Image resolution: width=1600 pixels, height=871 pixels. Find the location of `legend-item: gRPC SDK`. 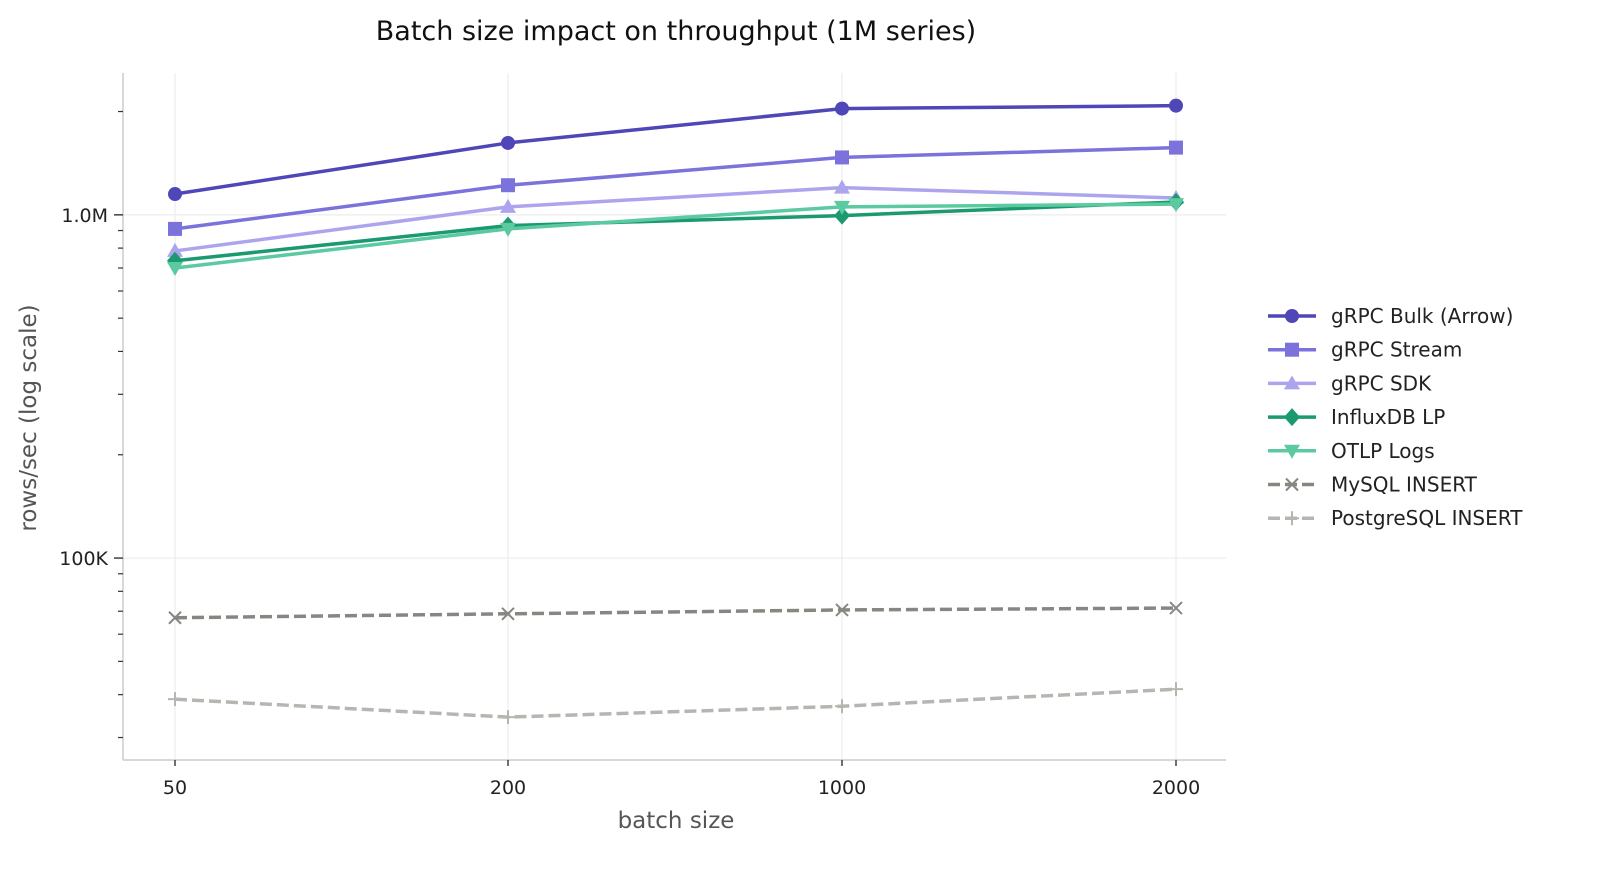

legend-item: gRPC SDK is located at coordinates (1350, 383).